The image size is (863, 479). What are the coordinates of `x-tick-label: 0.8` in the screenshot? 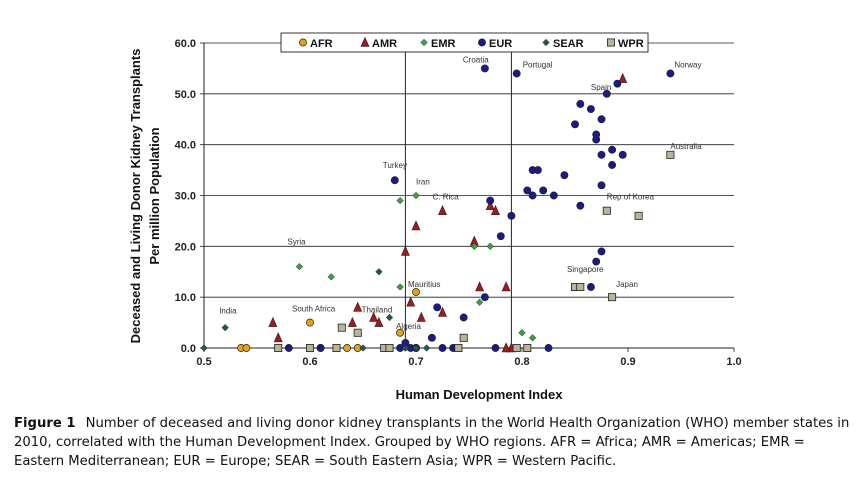 It's located at (521, 362).